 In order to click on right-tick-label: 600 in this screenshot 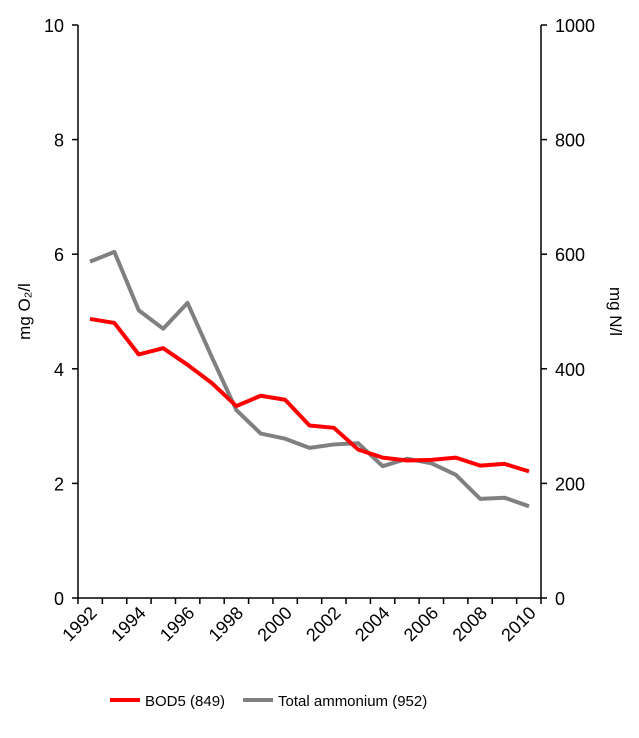, I will do `click(570, 255)`.